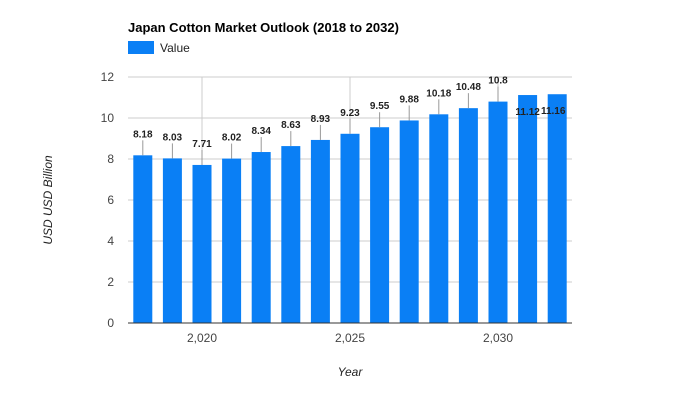  Describe the element at coordinates (48, 200) in the screenshot. I see `y-axis-title: USD USD Billion` at that location.